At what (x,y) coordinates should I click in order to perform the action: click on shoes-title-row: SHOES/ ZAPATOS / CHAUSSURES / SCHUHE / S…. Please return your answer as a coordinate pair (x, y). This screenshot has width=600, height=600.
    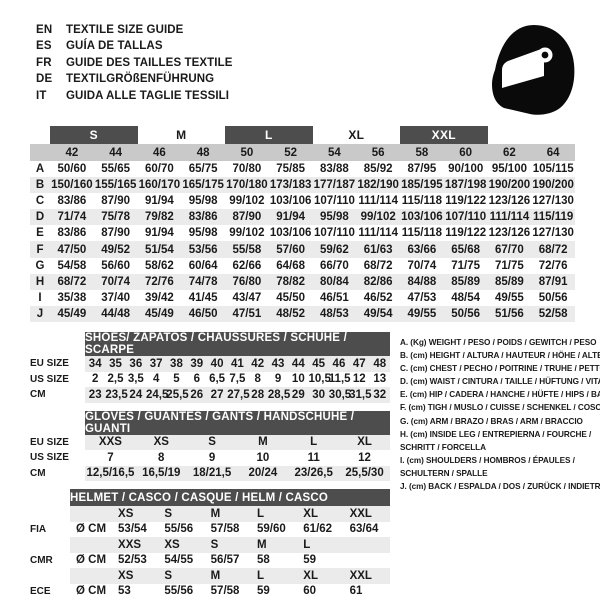
    Looking at the image, I should click on (210, 344).